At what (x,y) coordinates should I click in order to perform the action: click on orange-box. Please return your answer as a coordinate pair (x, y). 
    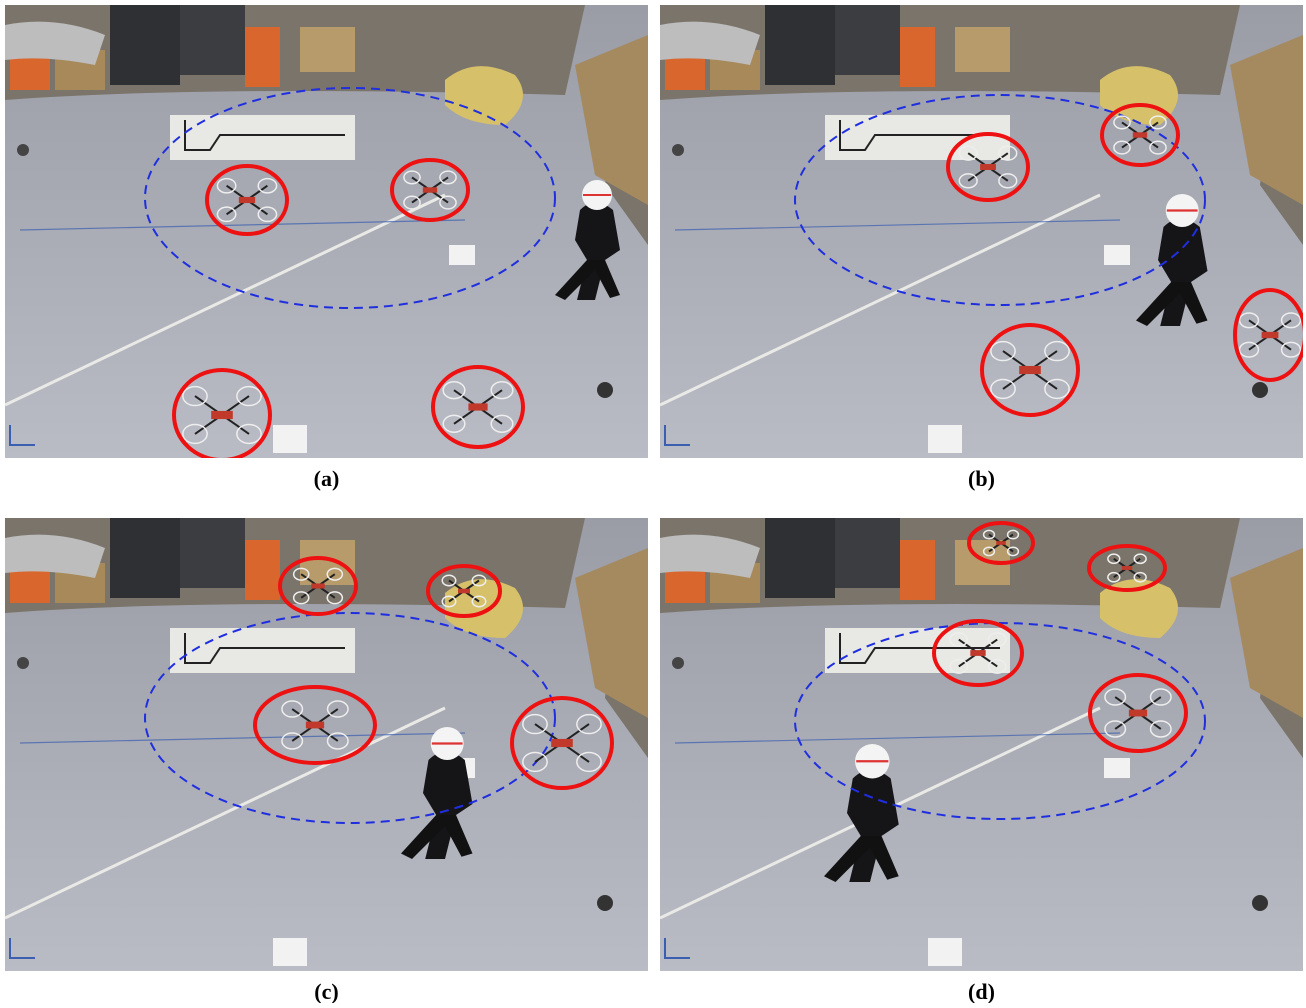
    Looking at the image, I should click on (917, 570).